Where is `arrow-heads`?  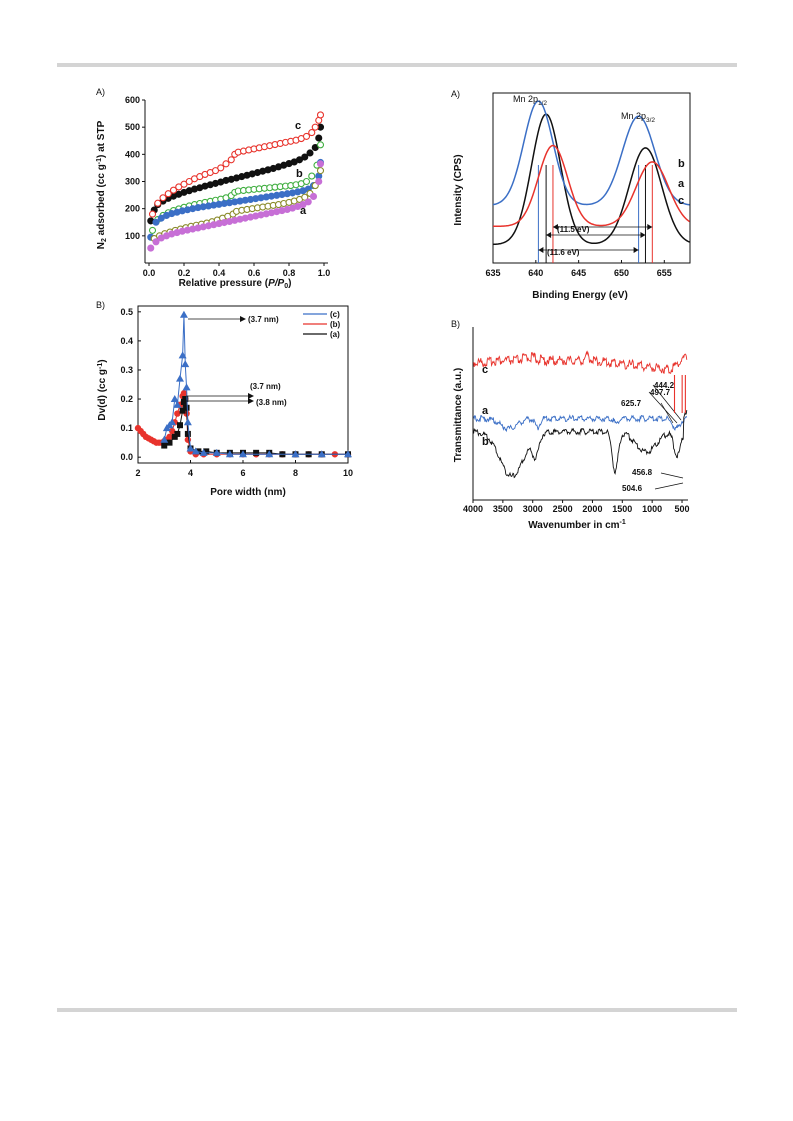
arrow-heads is located at coordinates (247, 360).